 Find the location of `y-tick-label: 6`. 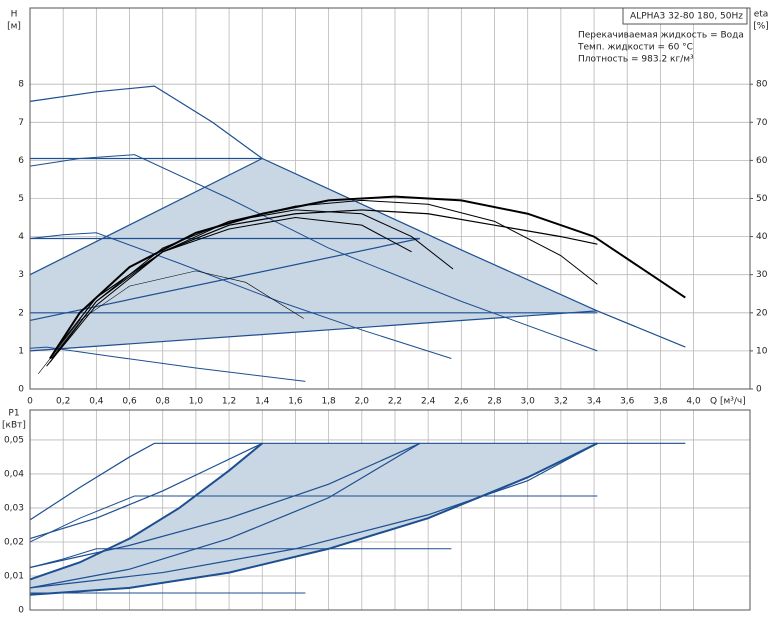

y-tick-label: 6 is located at coordinates (21, 161).